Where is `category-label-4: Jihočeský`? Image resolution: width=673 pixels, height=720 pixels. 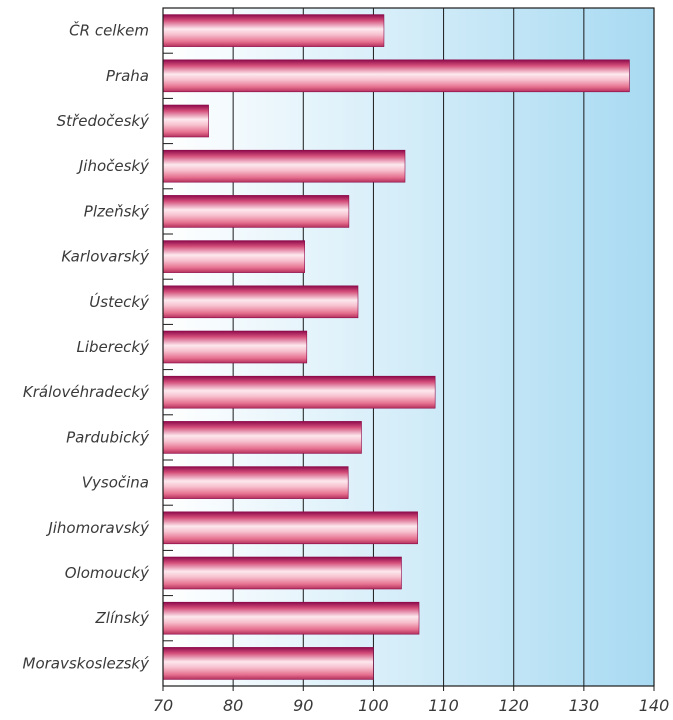
category-label-4: Jihočeský is located at coordinates (113, 166).